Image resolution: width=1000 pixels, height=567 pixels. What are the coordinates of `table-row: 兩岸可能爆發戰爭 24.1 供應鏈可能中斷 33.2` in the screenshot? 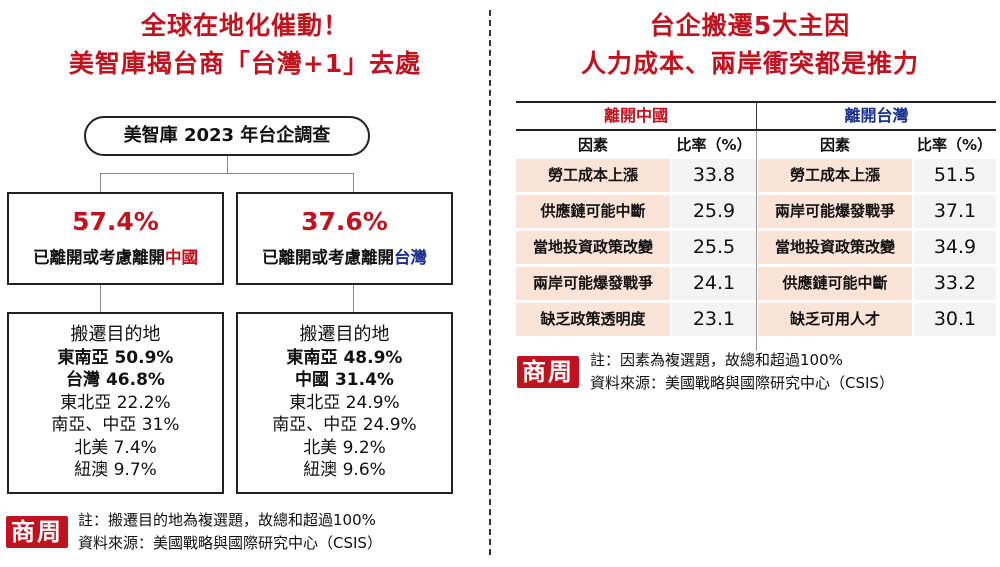 It's located at (756, 283).